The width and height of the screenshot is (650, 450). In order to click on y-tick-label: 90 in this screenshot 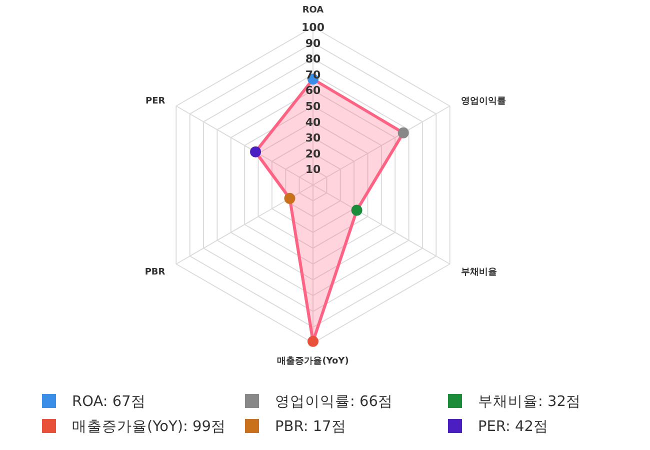, I will do `click(313, 43)`.